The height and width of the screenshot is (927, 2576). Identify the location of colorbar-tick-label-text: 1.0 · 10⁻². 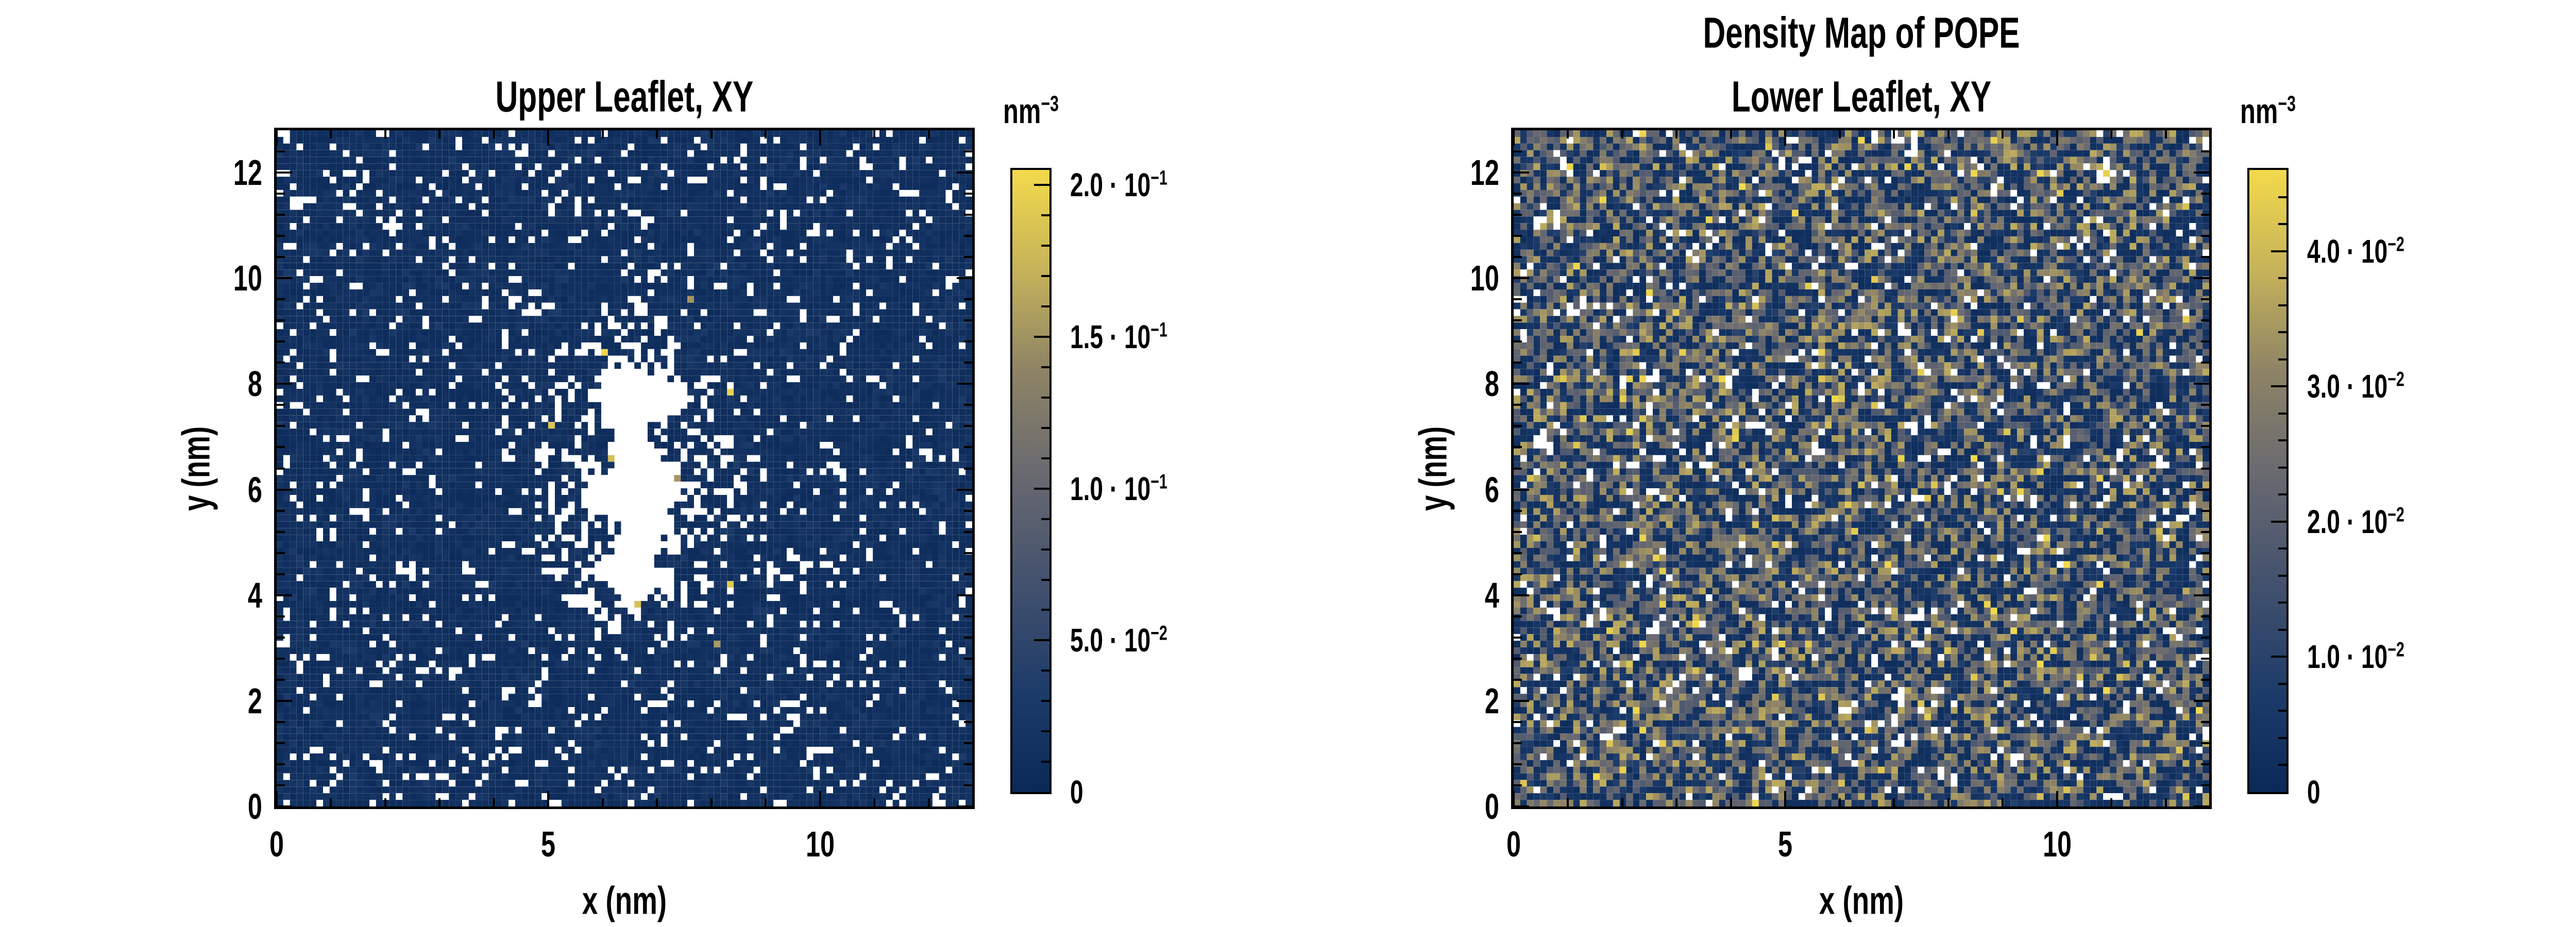
(2356, 657).